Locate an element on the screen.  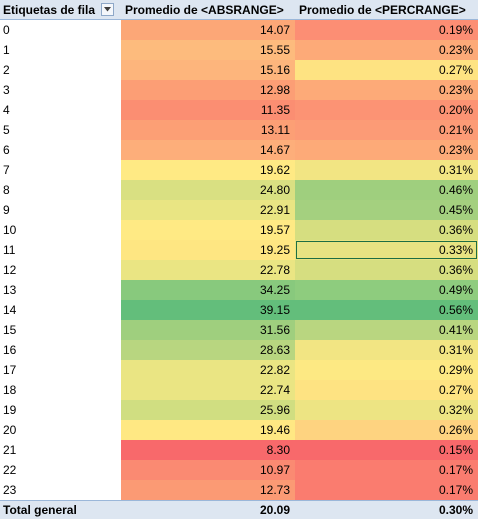
row-label-cell: 22 is located at coordinates (60, 470).